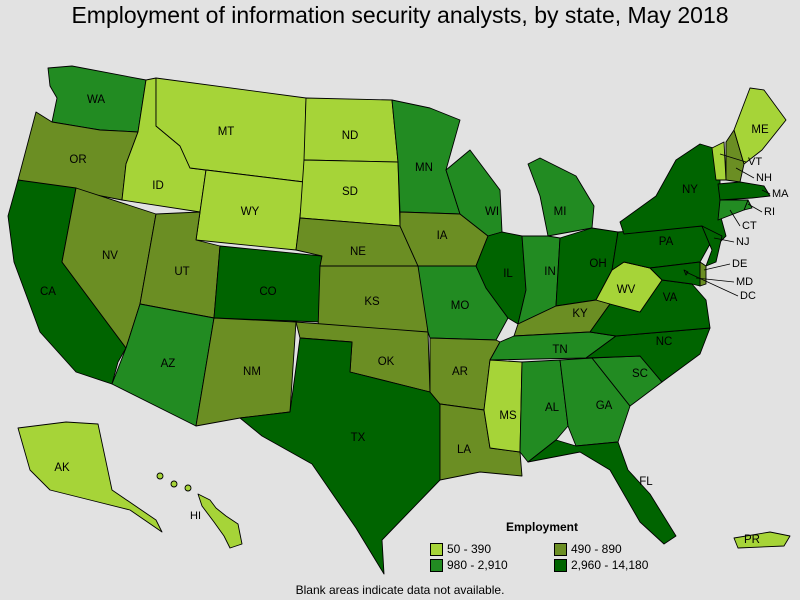 The height and width of the screenshot is (600, 800). What do you see at coordinates (640, 374) in the screenshot?
I see `state-label-sc: SC` at bounding box center [640, 374].